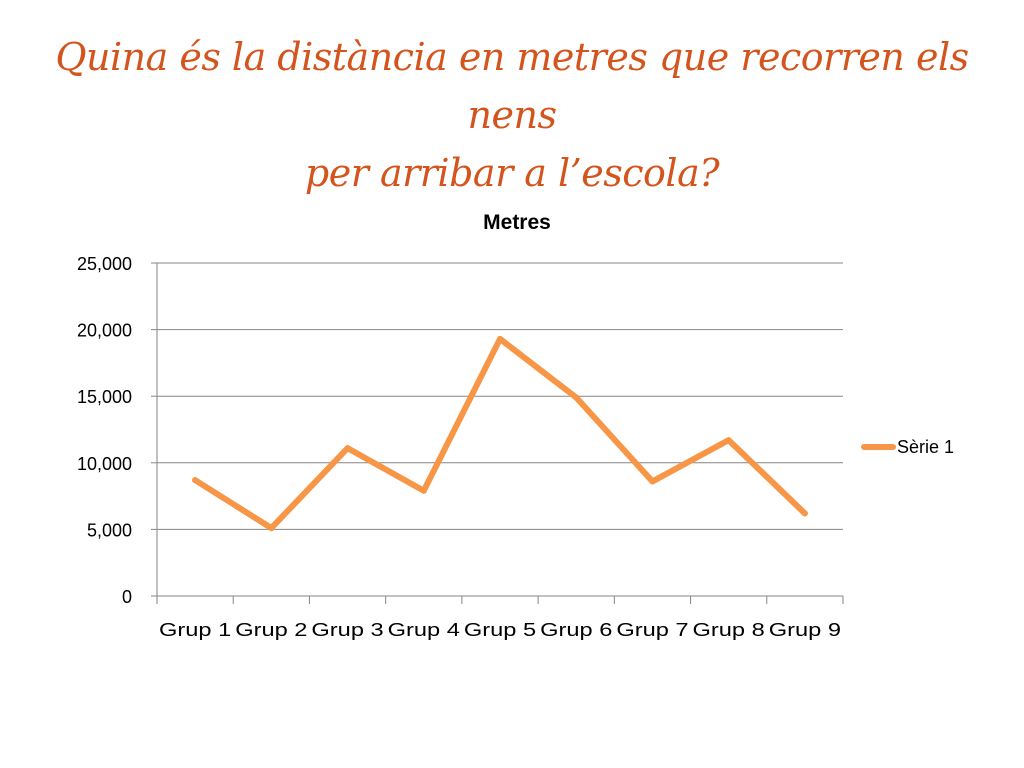 The height and width of the screenshot is (768, 1024). I want to click on y-axis-ticks: 0 5,000 10,000 15,000 20,000 25,000, so click(117, 430).